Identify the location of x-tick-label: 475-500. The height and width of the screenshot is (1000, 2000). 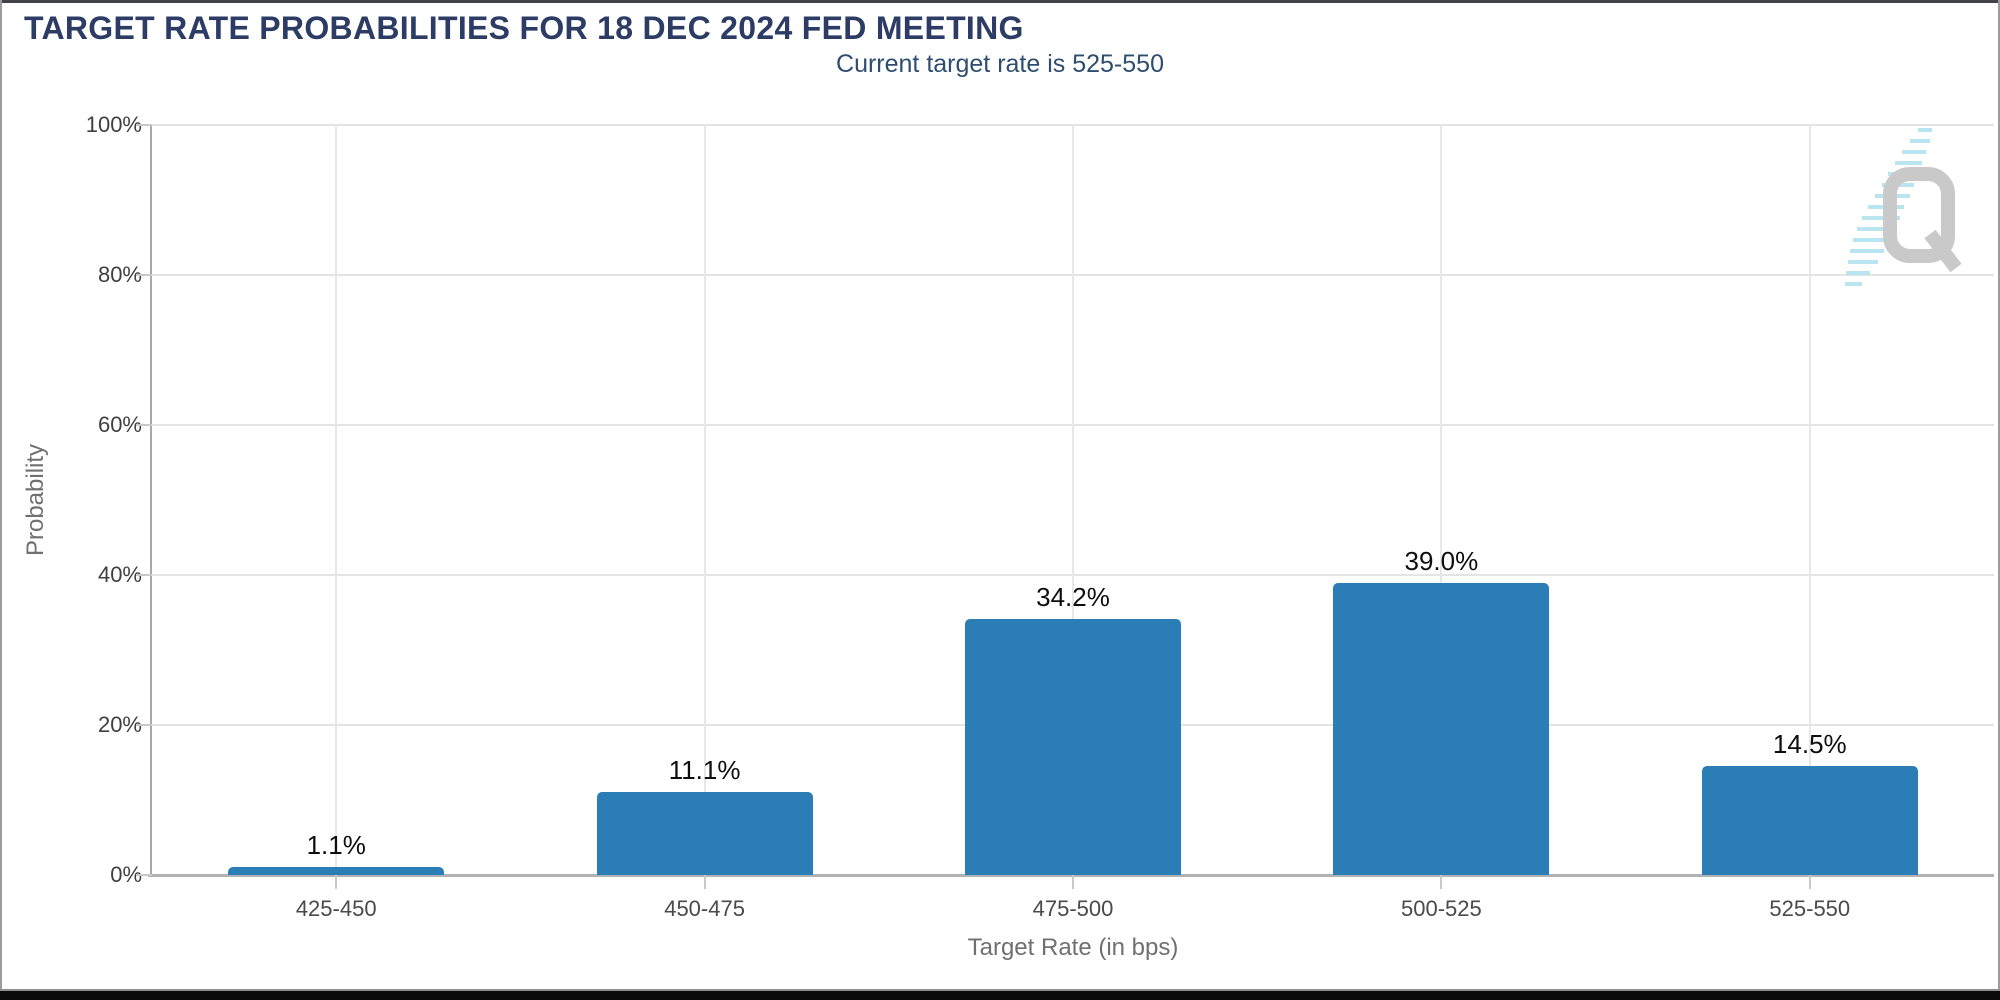
(1073, 908).